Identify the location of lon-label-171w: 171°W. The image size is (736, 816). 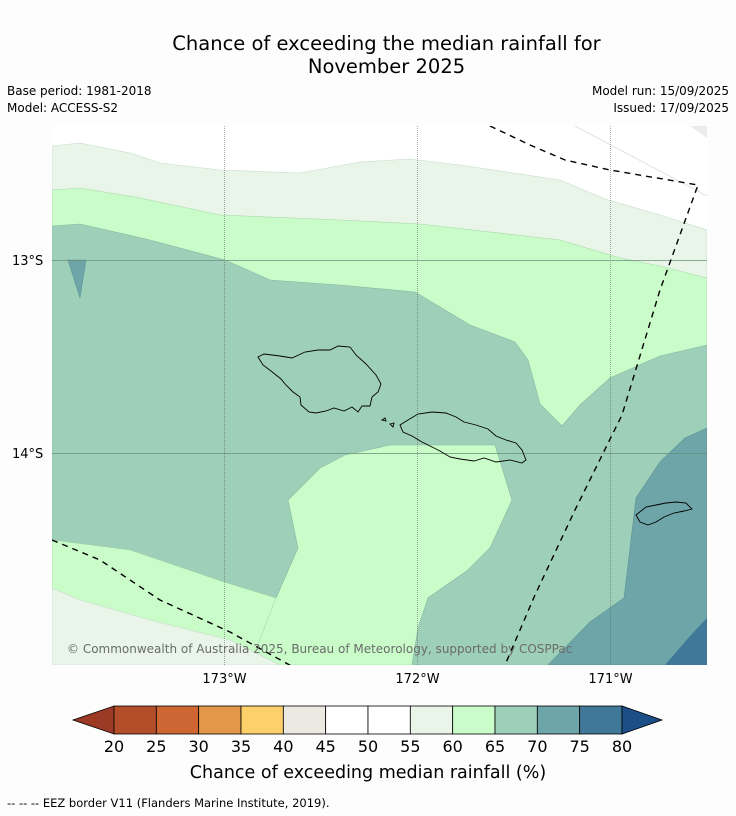
(610, 679).